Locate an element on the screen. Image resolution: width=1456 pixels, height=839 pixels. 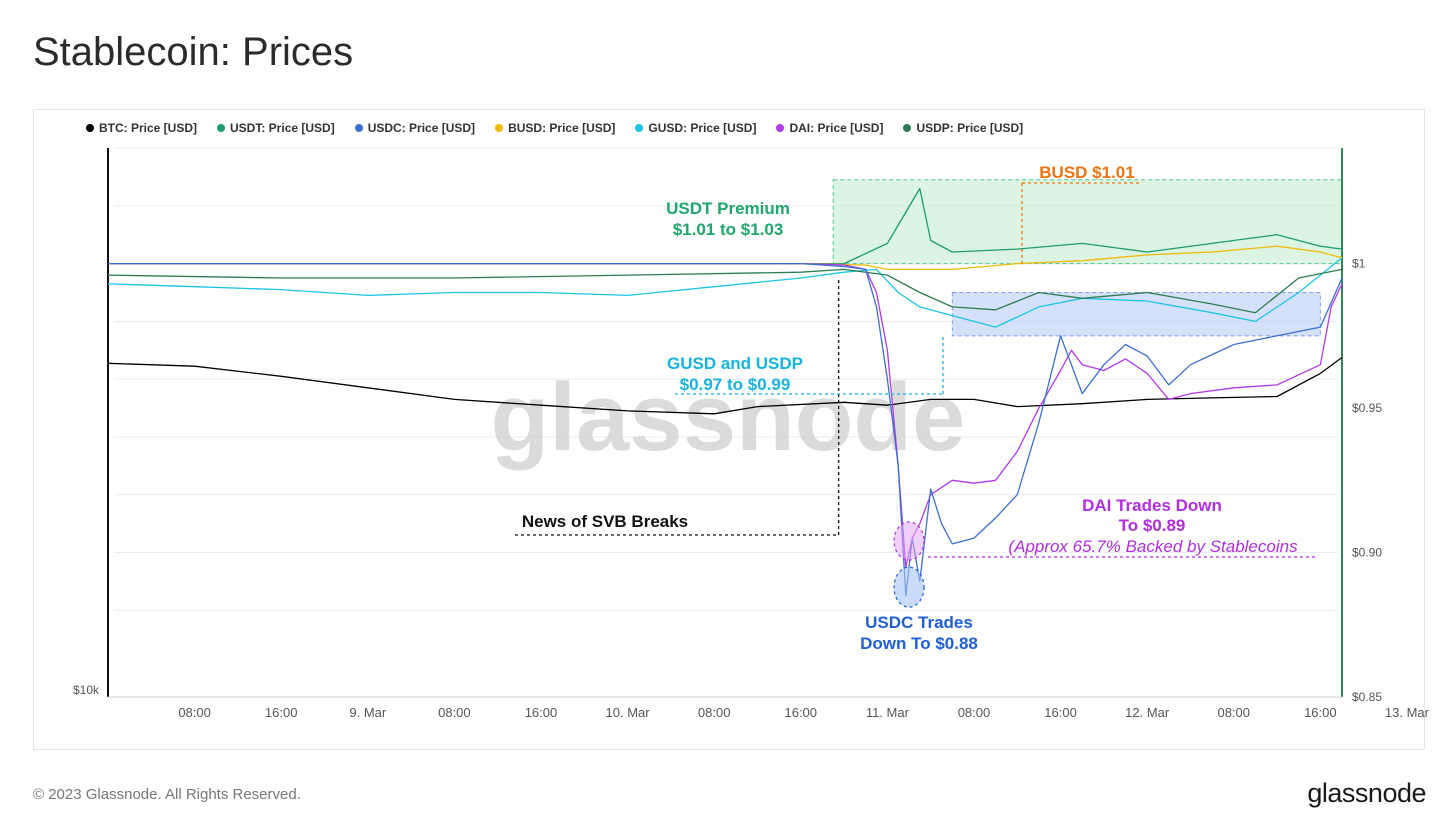
legend-label: DAI: Price [USD] is located at coordinates (836, 128).